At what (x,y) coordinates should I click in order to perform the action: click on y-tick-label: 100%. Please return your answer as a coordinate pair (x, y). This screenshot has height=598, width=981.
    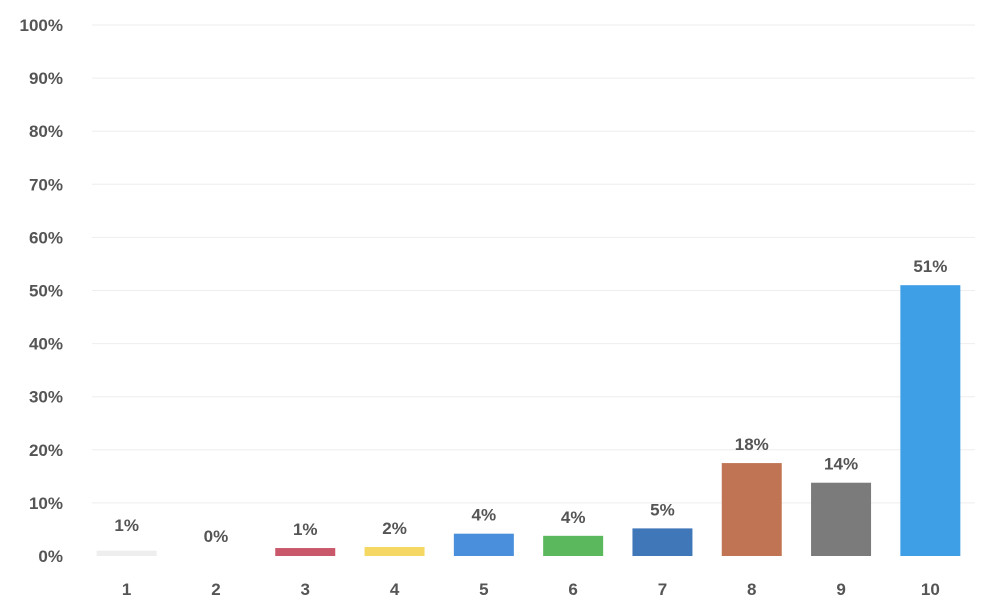
    Looking at the image, I should click on (41, 25).